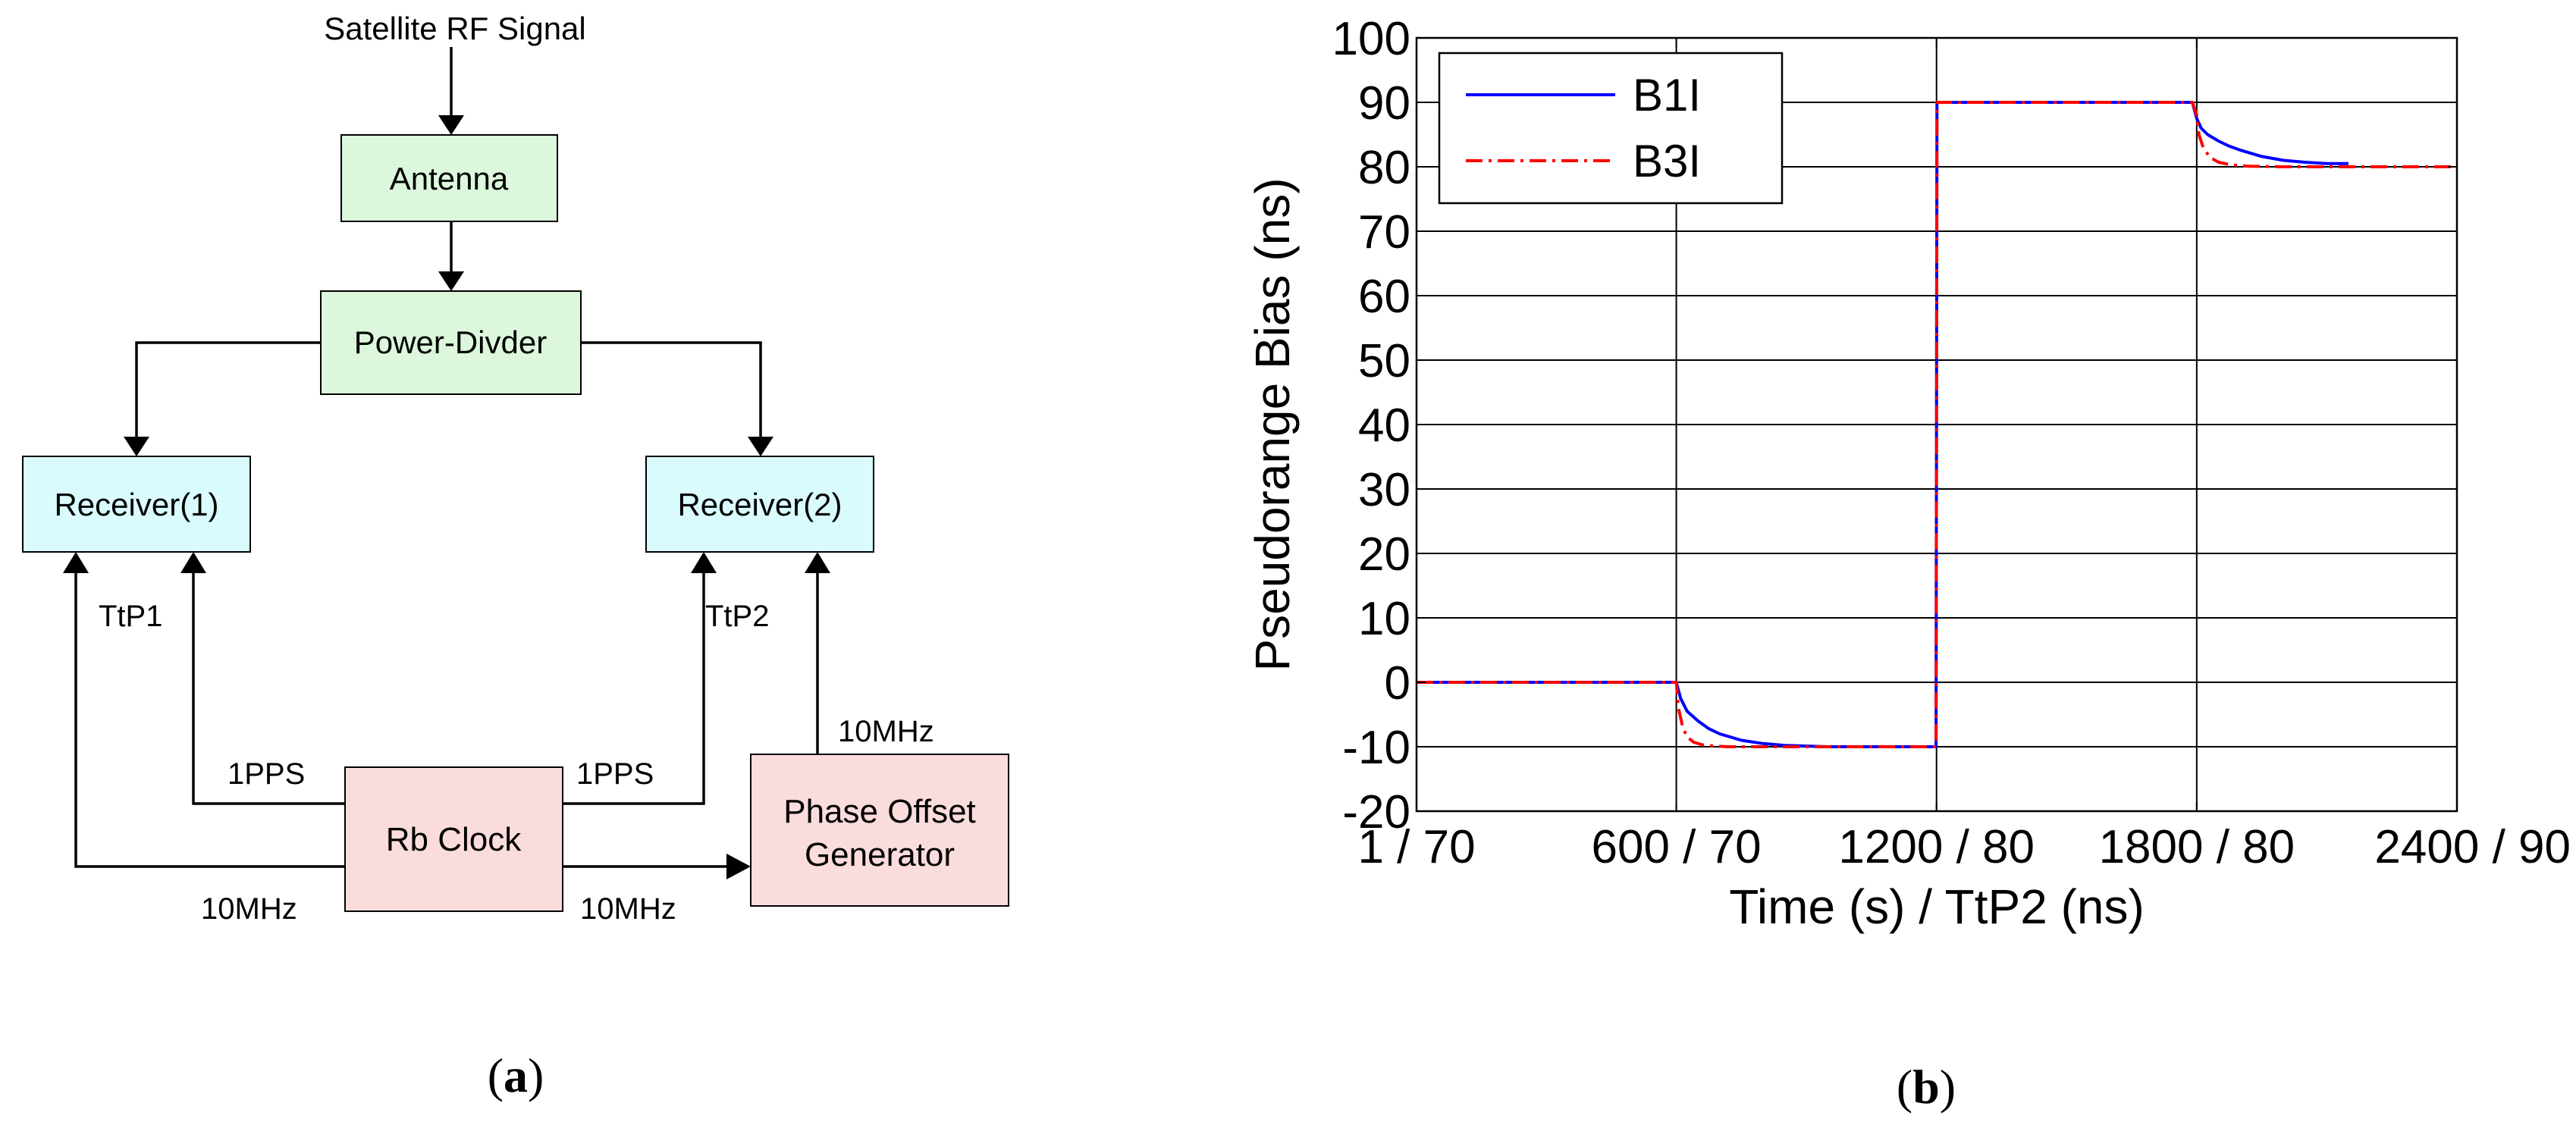 The height and width of the screenshot is (1122, 2576). Describe the element at coordinates (1371, 39) in the screenshot. I see `y-tick-label: 100` at that location.